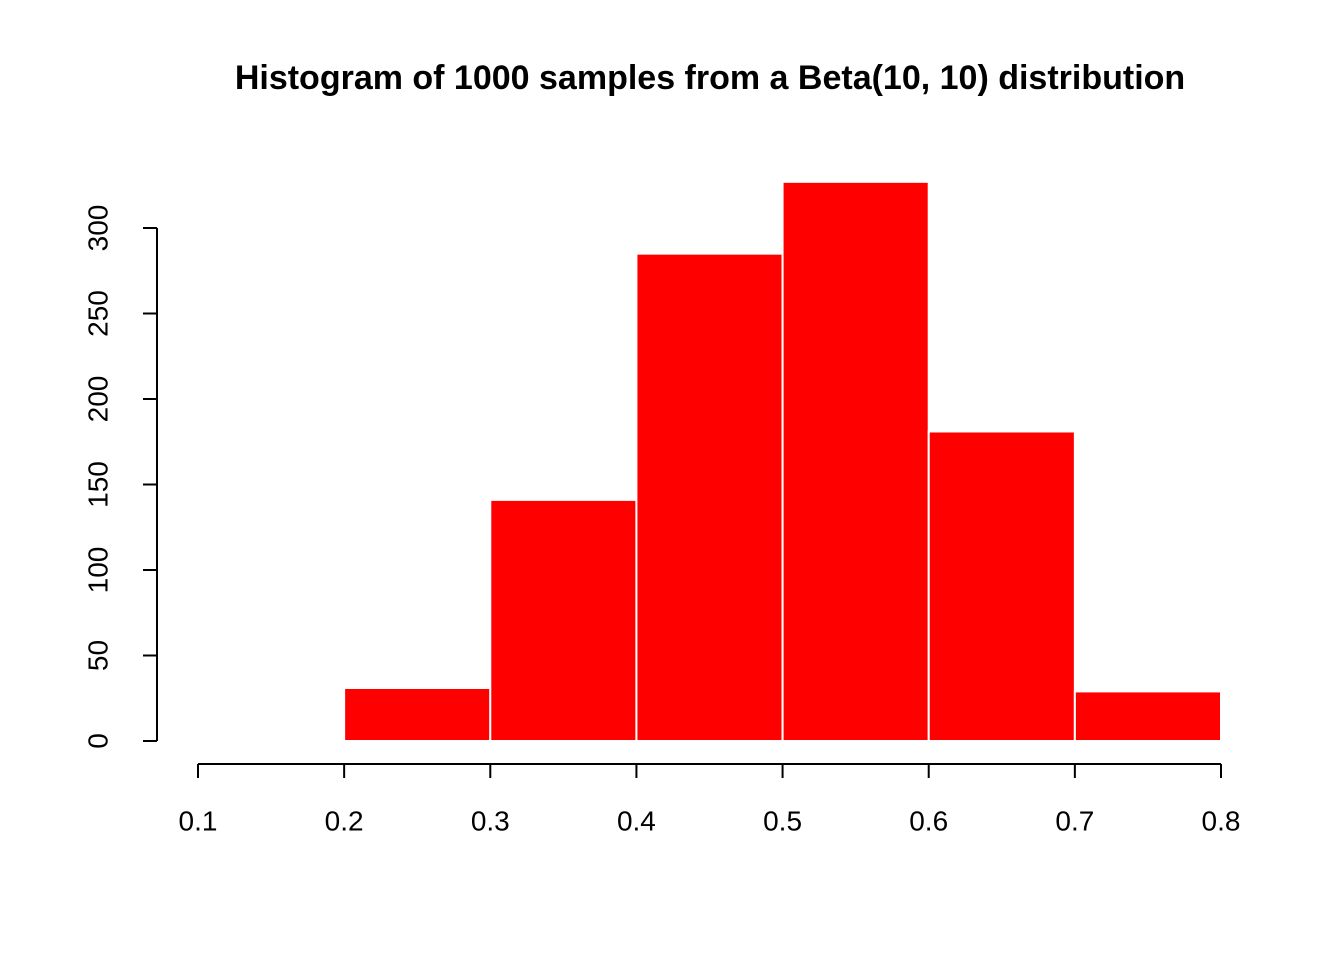  What do you see at coordinates (490, 820) in the screenshot?
I see `x-tick-label: 0.3` at bounding box center [490, 820].